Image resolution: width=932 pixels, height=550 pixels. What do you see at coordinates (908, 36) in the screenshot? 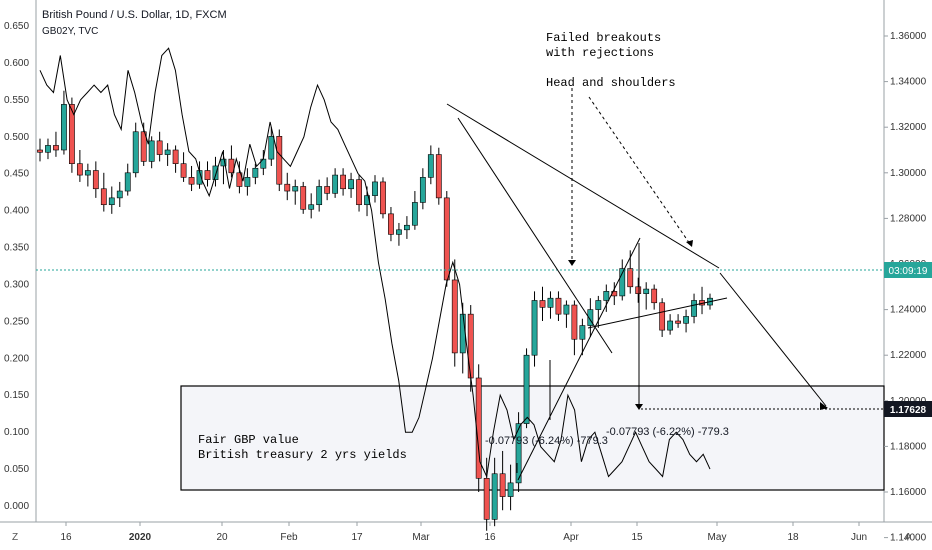
I see `right-axis-tick-label: 1.36000` at bounding box center [908, 36].